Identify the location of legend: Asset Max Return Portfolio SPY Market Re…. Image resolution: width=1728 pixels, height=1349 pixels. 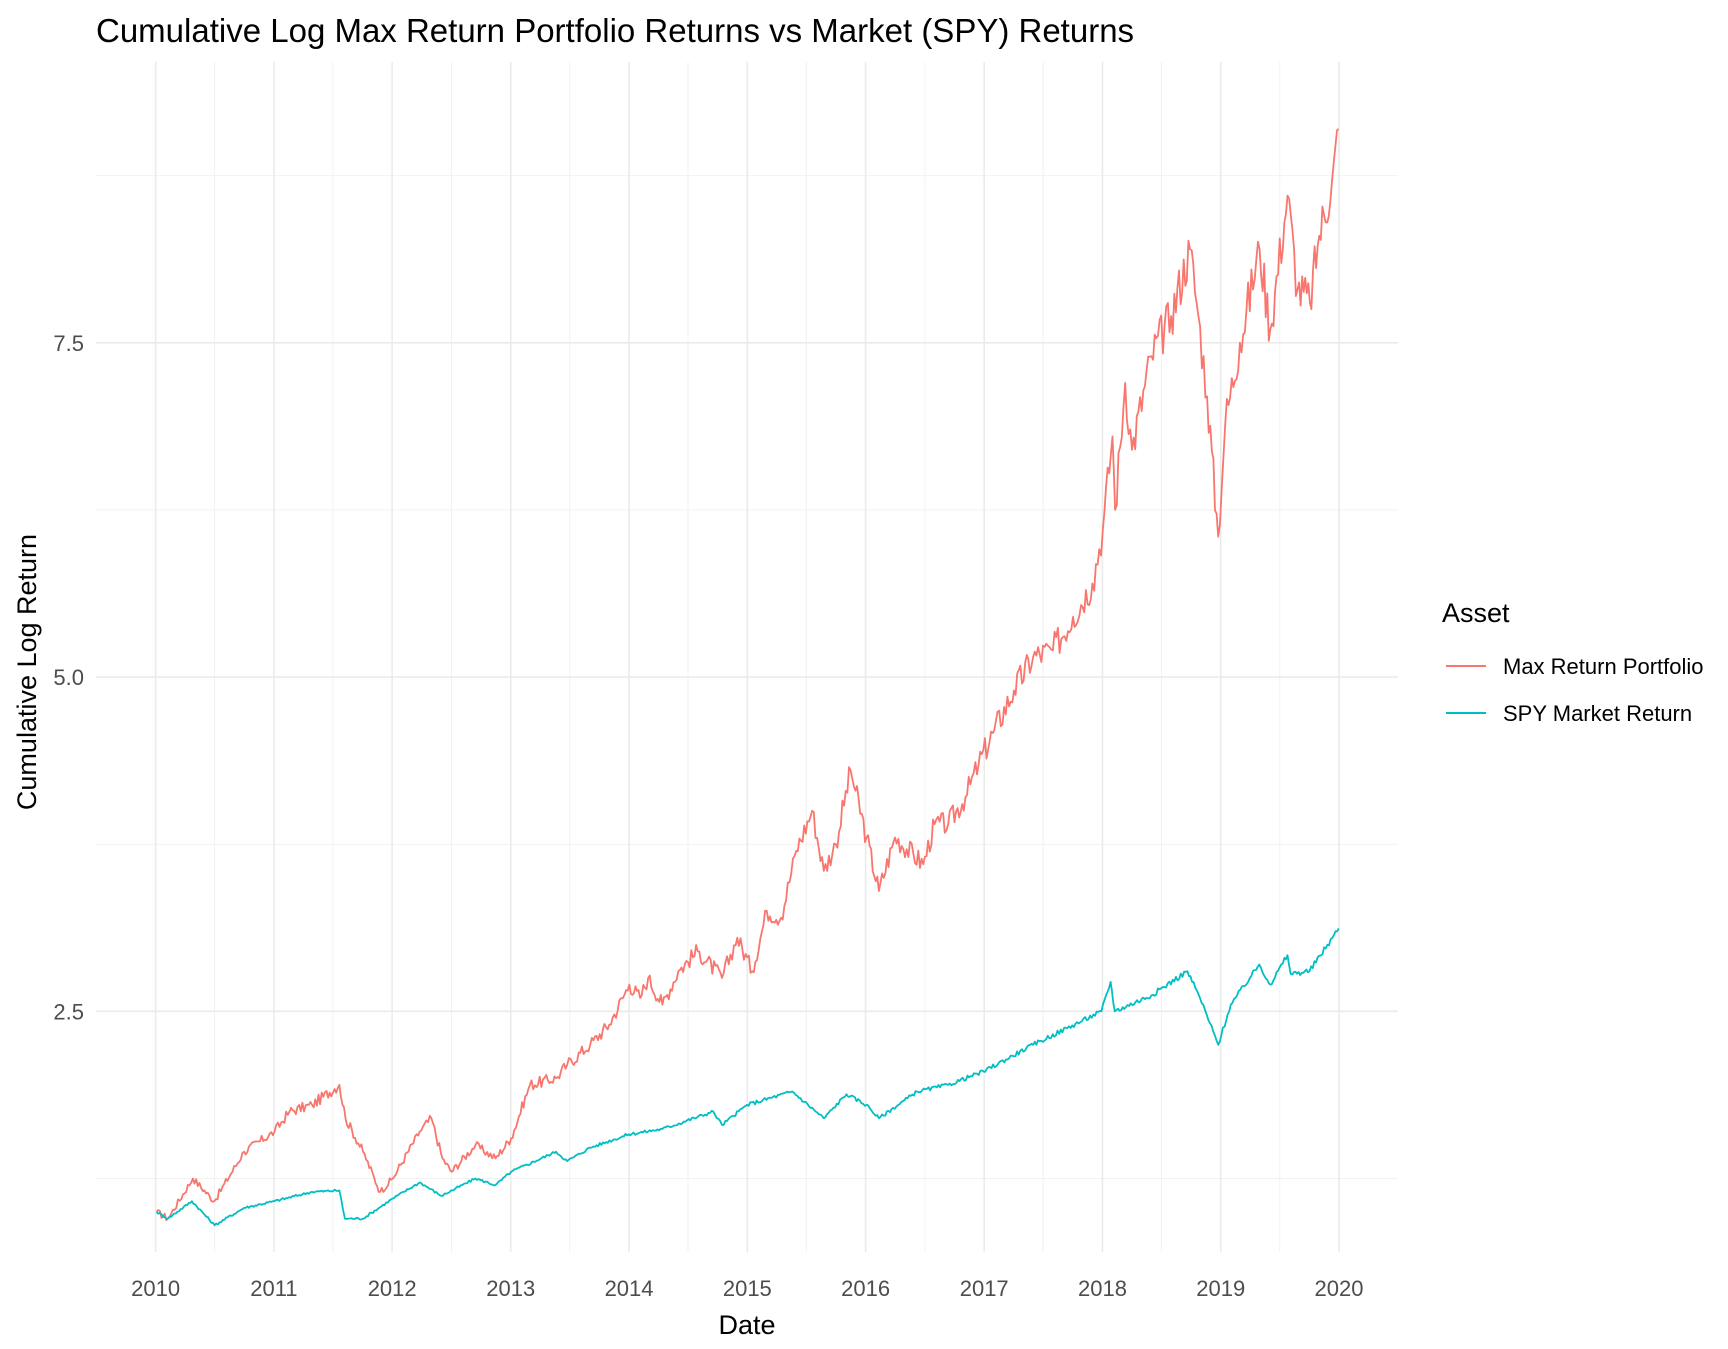
(1573, 662).